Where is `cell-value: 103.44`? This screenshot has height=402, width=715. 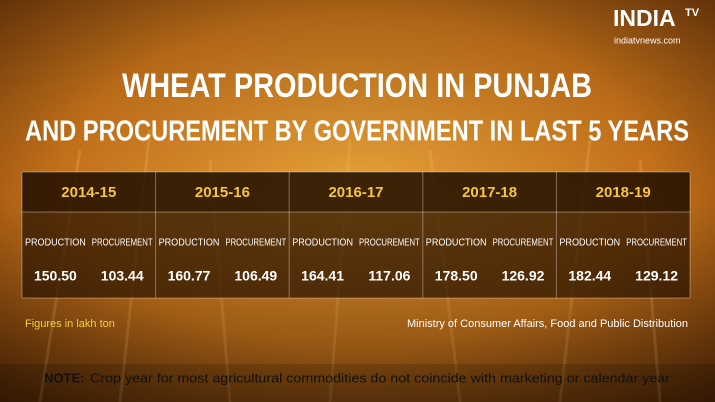
cell-value: 103.44 is located at coordinates (122, 276).